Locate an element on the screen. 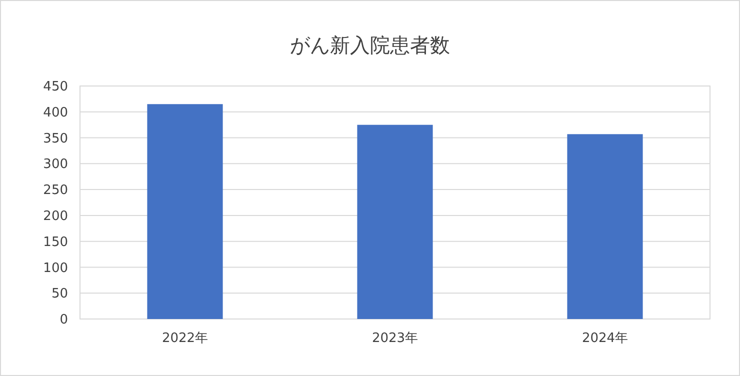 The height and width of the screenshot is (376, 740). y-tick-label: 200 is located at coordinates (55, 216).